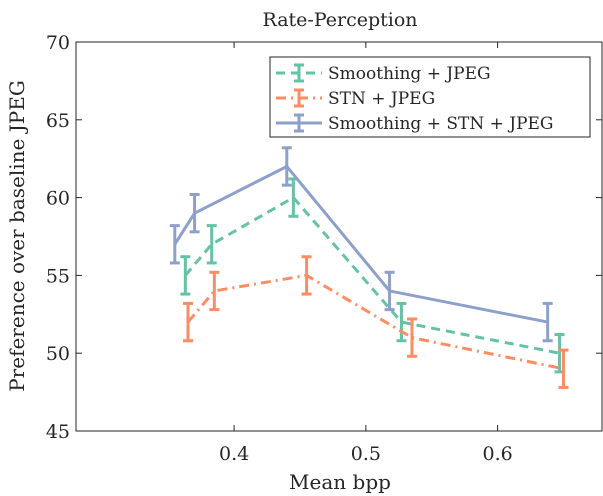 The height and width of the screenshot is (496, 603). Describe the element at coordinates (441, 124) in the screenshot. I see `legend-label: Smoothing + STN + JPEG` at that location.